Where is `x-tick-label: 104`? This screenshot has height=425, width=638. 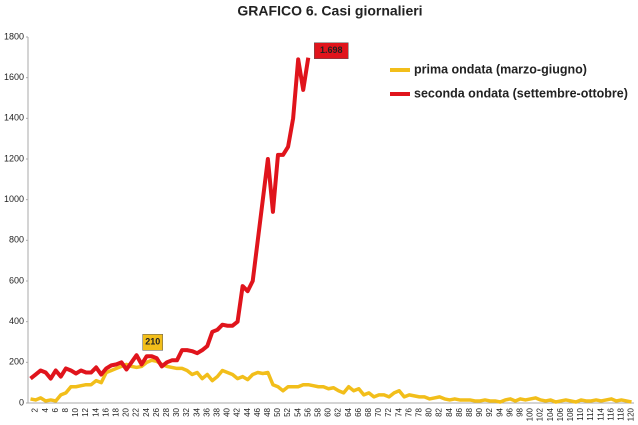
x-tick-label: 104 is located at coordinates (550, 414).